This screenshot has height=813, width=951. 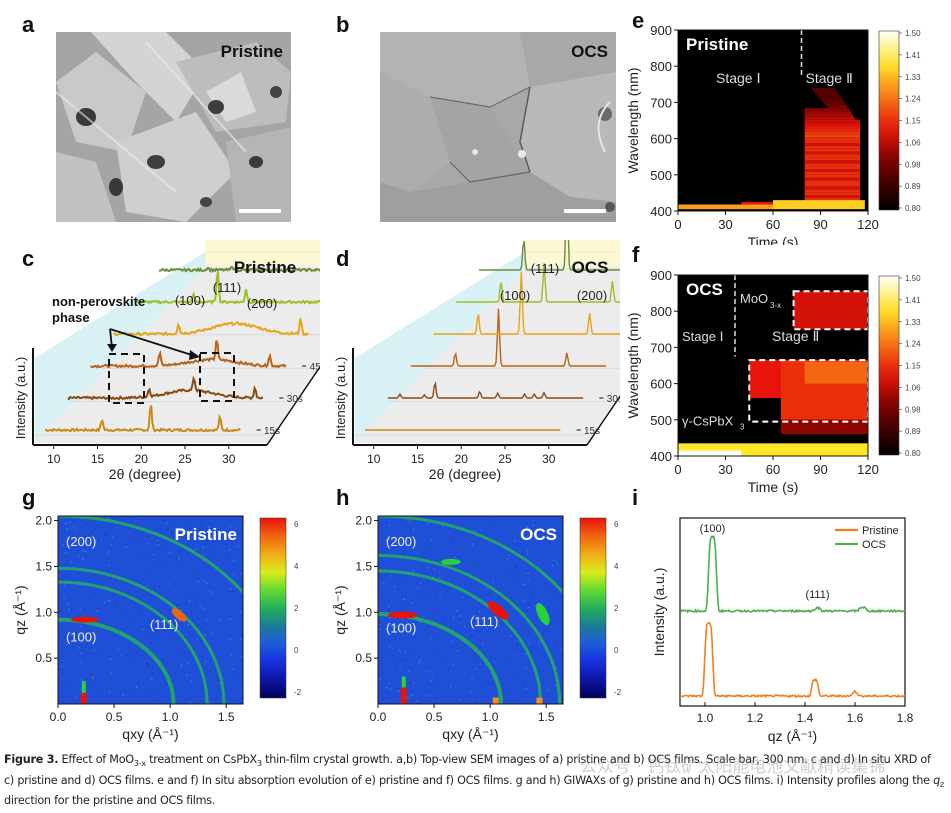 I want to click on x-tick-label: 90, so click(x=820, y=224).